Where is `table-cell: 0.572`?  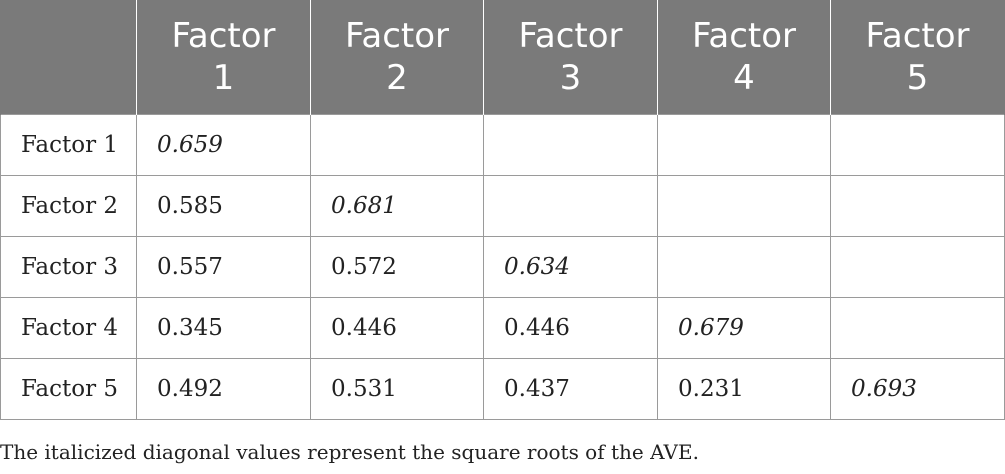
table-cell: 0.572 is located at coordinates (397, 267).